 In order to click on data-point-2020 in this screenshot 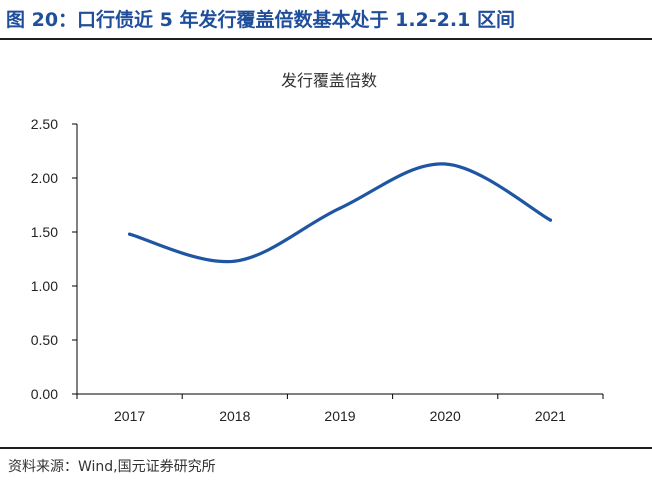, I will do `click(445, 164)`.